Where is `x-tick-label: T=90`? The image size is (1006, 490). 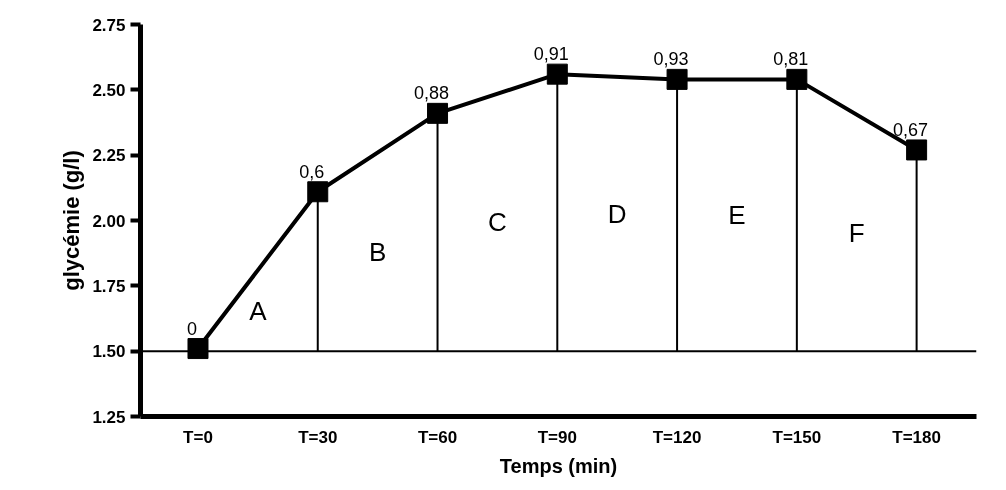
x-tick-label: T=90 is located at coordinates (557, 437).